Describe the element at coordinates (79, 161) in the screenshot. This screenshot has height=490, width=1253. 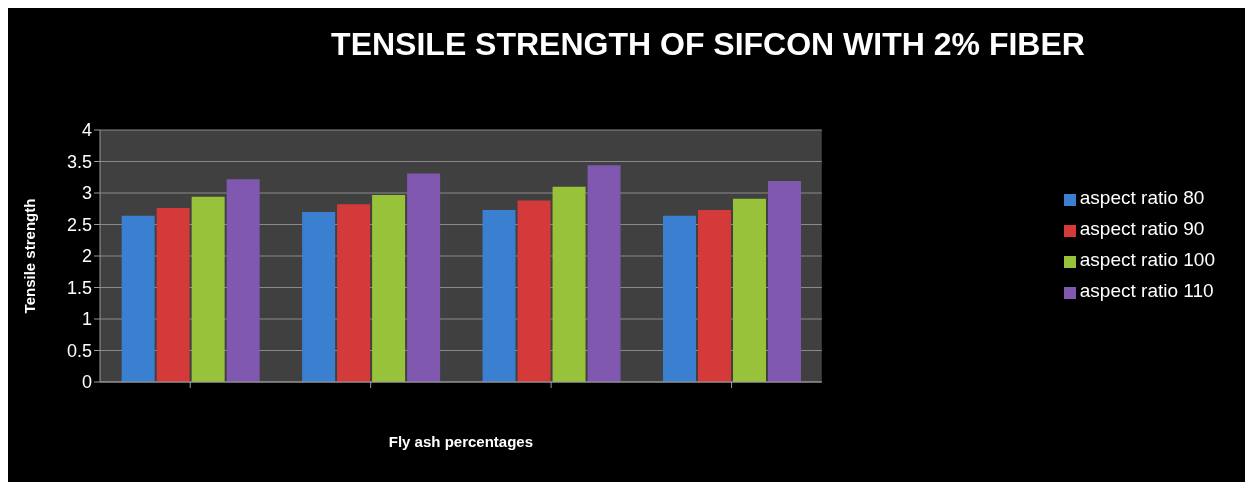
I see `y-tick-label: 3.5` at that location.